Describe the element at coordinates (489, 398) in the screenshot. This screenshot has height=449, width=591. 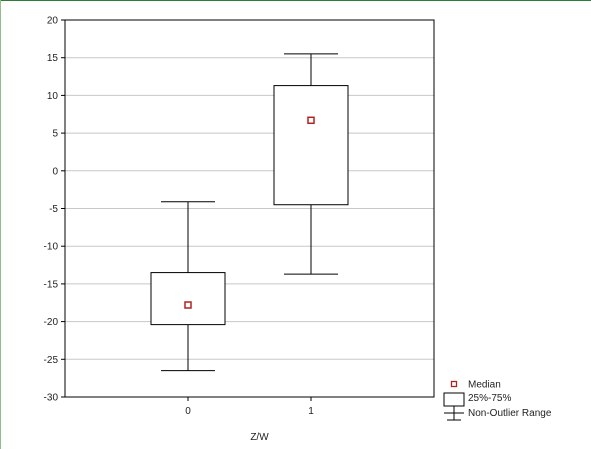
I see `legend-label: 25%-75%` at that location.